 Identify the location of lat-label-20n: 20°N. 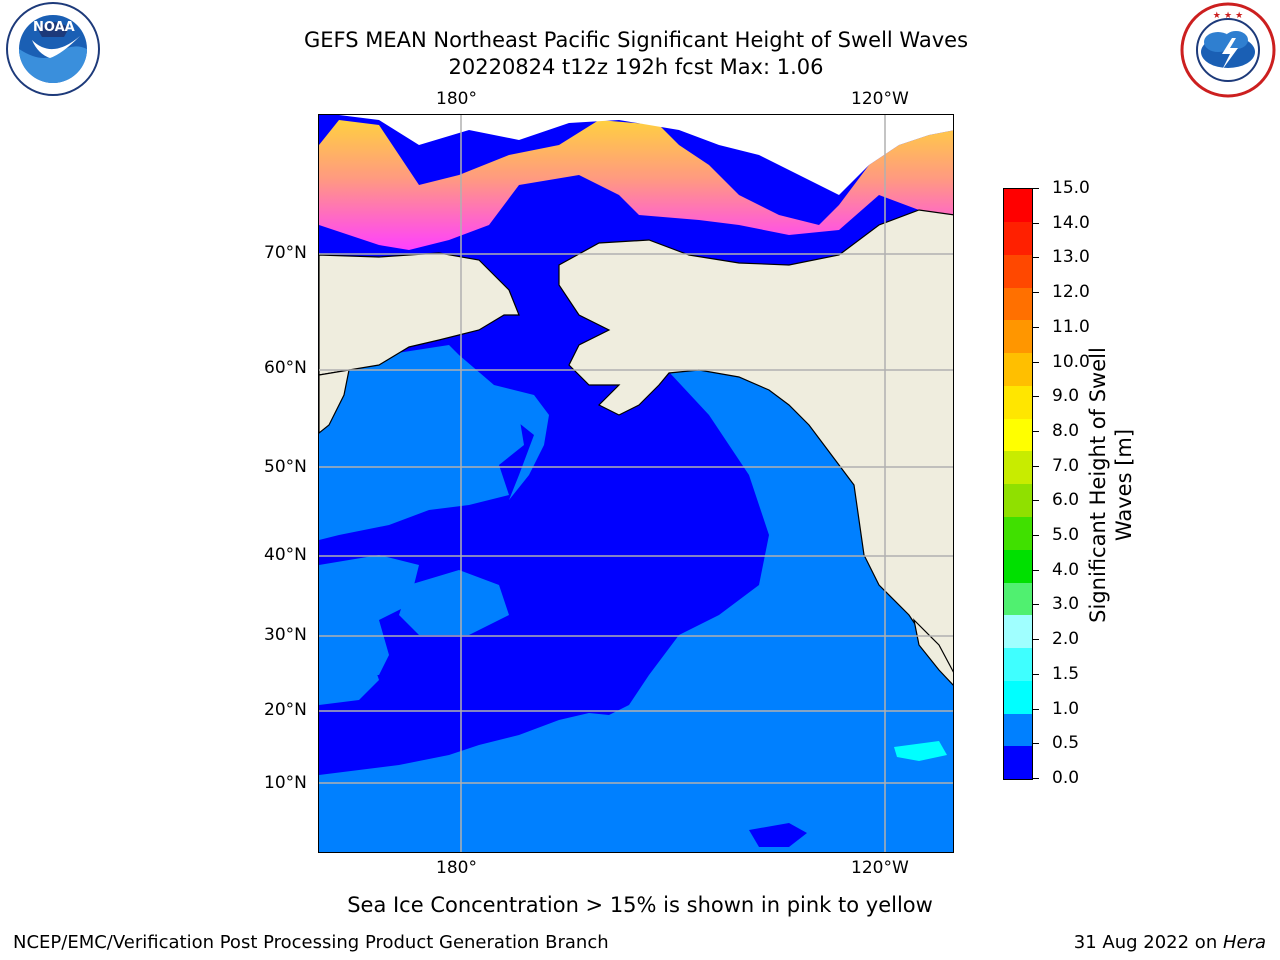
(285, 710).